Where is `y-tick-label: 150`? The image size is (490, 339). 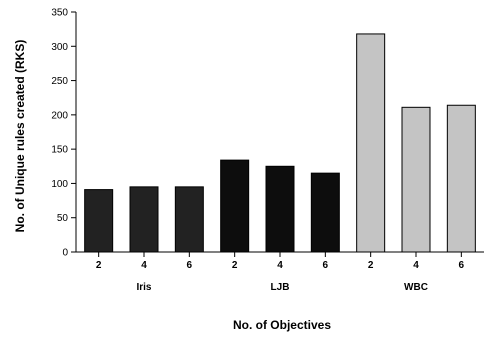
y-tick-label: 150 is located at coordinates (59, 150).